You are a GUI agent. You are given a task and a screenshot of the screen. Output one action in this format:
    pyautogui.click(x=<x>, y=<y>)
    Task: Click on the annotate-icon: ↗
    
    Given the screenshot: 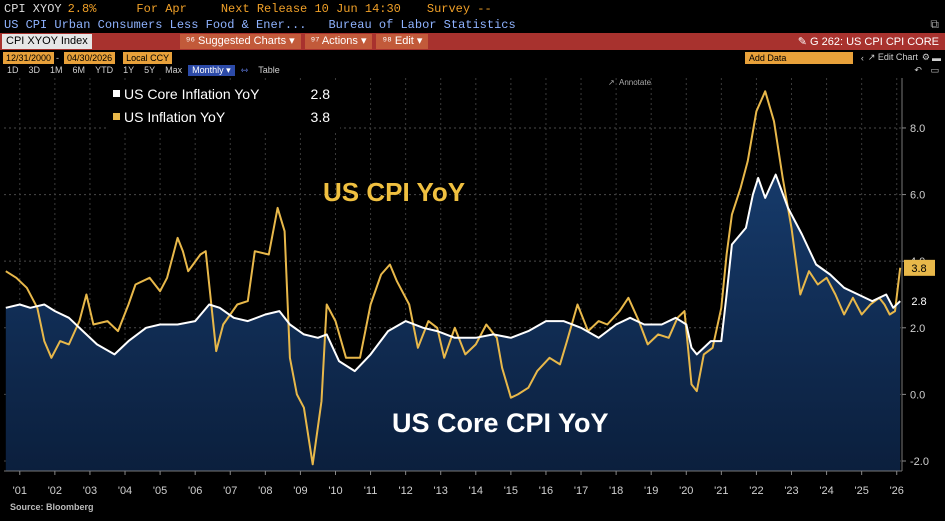 What is the action you would take?
    pyautogui.click(x=611, y=82)
    